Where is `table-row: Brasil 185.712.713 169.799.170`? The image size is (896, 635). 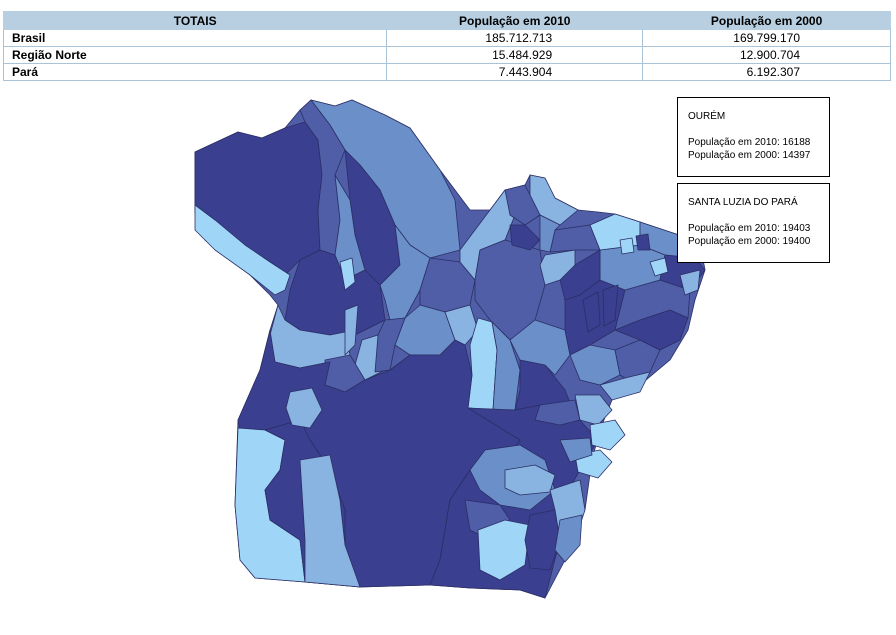 table-row: Brasil 185.712.713 169.799.170 is located at coordinates (446, 38).